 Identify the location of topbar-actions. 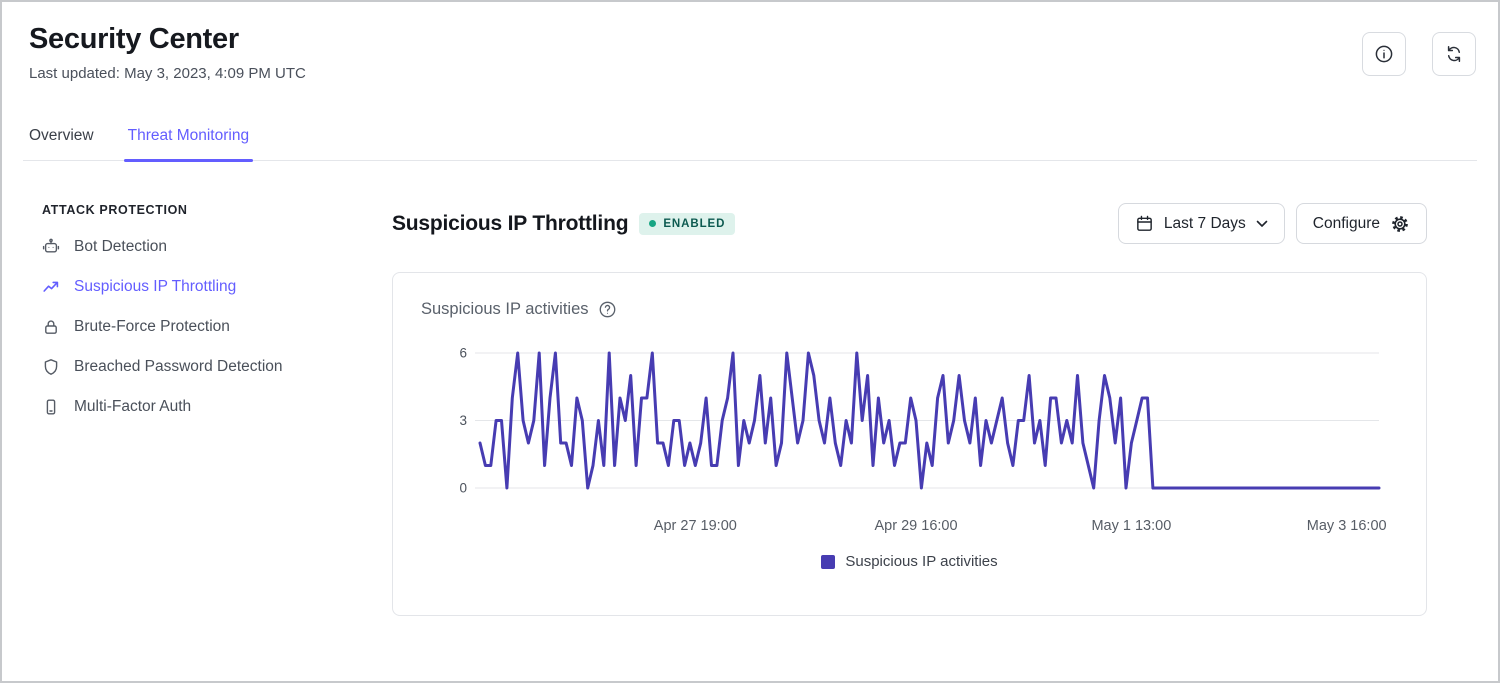
(1419, 54).